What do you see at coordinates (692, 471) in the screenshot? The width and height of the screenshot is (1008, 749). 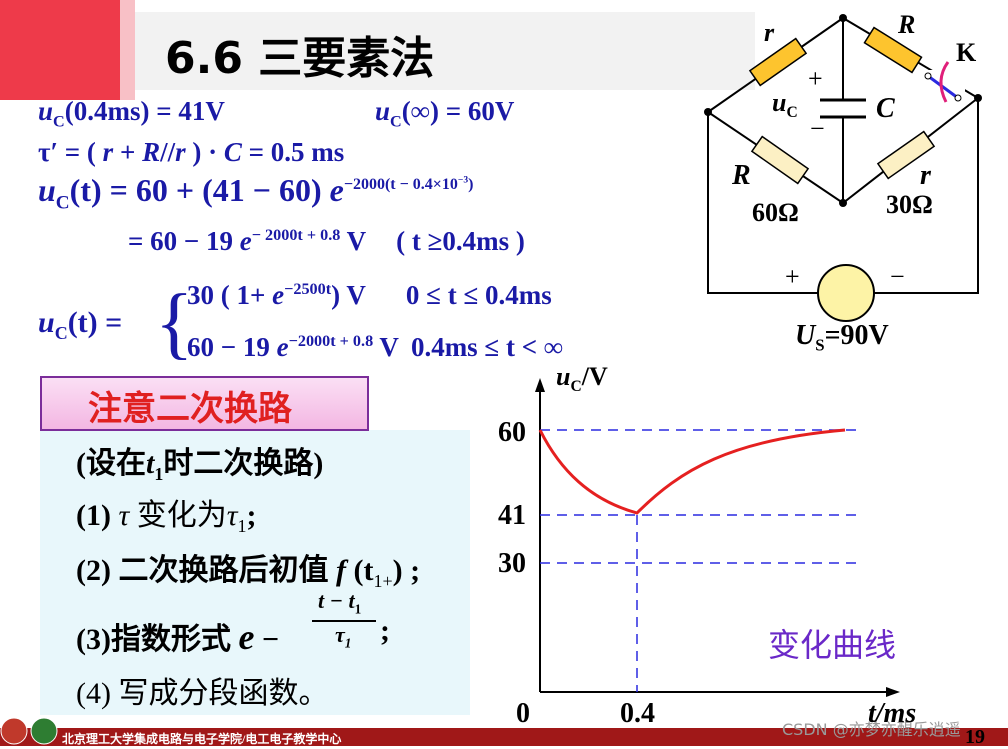 I see `uc-curve` at bounding box center [692, 471].